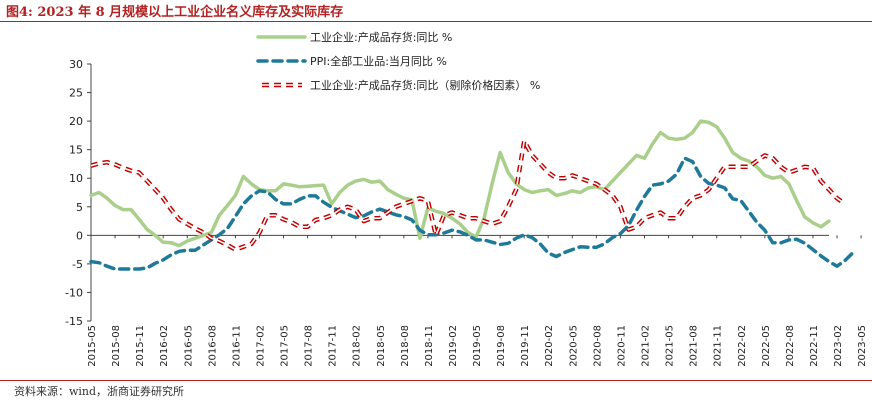 The height and width of the screenshot is (403, 872). What do you see at coordinates (766, 346) in the screenshot?
I see `x-tick-label: 2022-05` at bounding box center [766, 346].